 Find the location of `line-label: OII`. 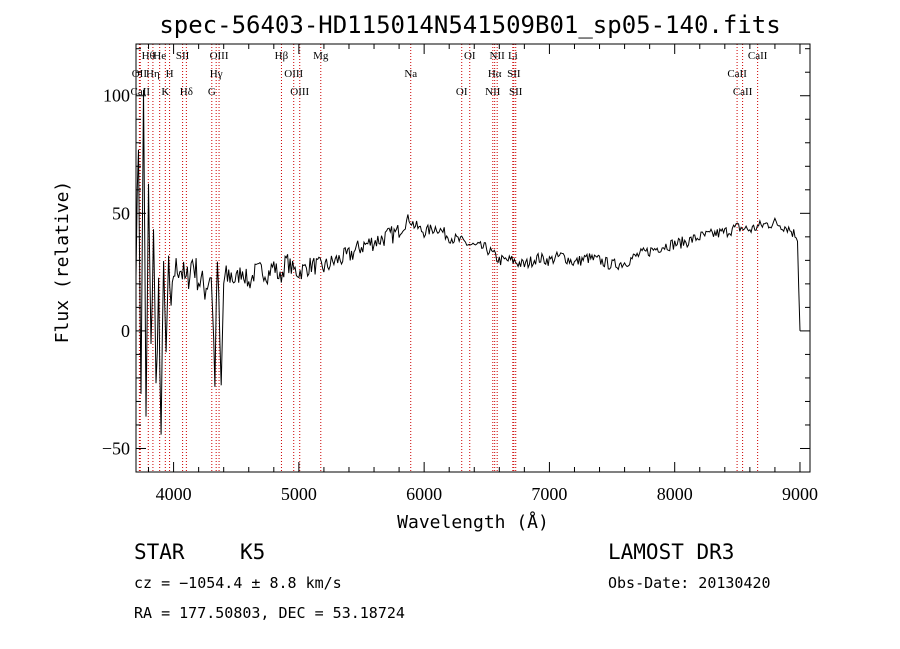

line-label: OII is located at coordinates (140, 74).